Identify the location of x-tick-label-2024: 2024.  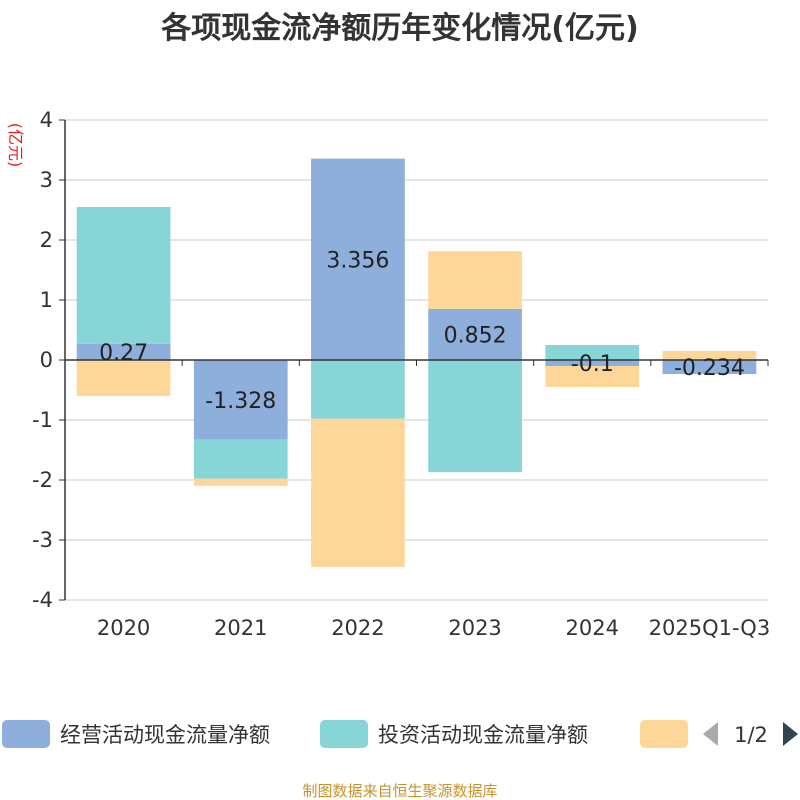
(592, 628).